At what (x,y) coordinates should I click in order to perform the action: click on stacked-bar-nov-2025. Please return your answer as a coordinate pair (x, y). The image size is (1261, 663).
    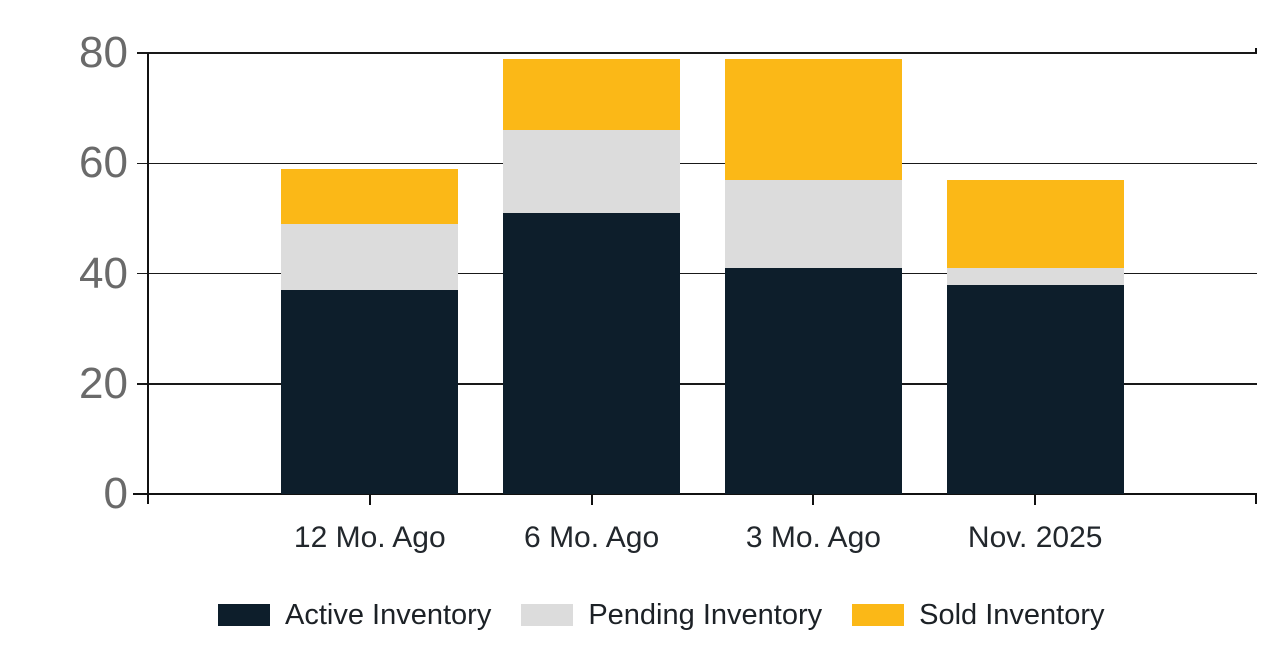
    Looking at the image, I should click on (1035, 336).